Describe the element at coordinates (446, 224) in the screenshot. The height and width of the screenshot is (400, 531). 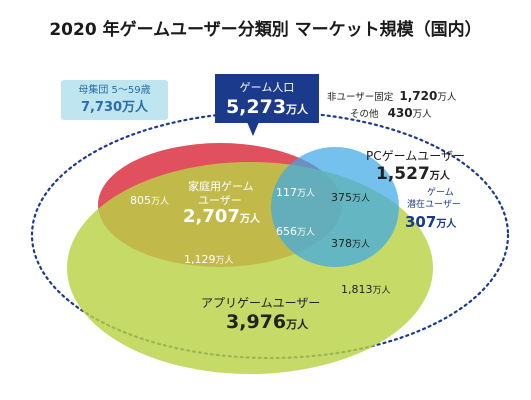
I see `latent-unit: 万人` at that location.